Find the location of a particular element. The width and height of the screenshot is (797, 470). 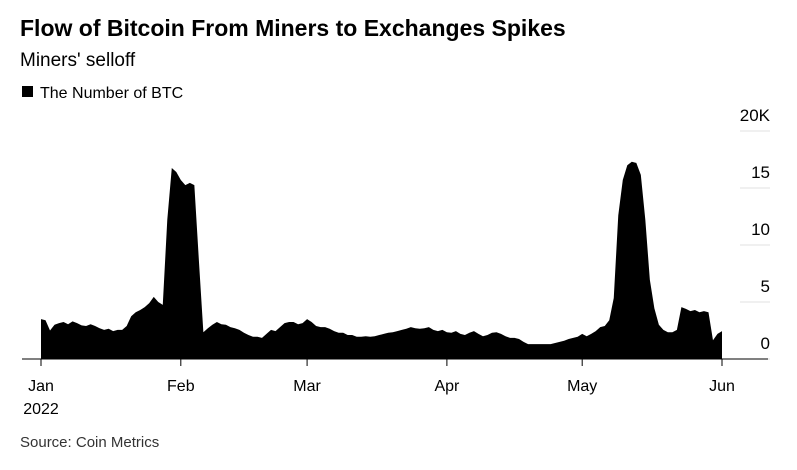

x-tick-label: Jun is located at coordinates (722, 386).